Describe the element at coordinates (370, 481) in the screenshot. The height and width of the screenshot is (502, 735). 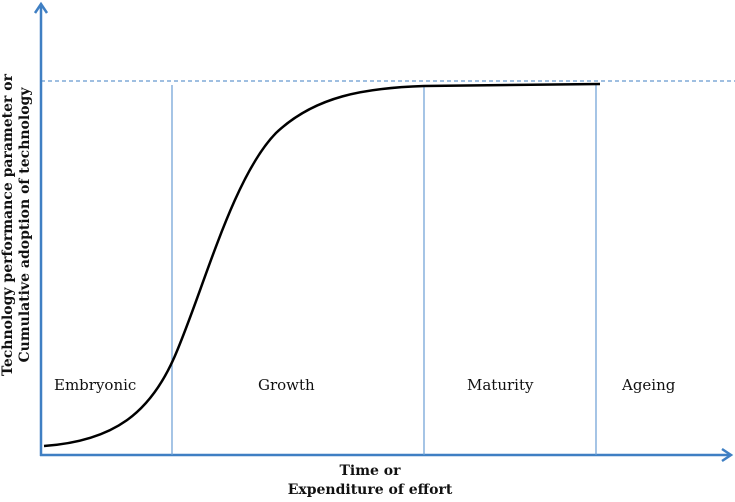
I see `x-axis-label: Time or Expenditure of effort` at that location.